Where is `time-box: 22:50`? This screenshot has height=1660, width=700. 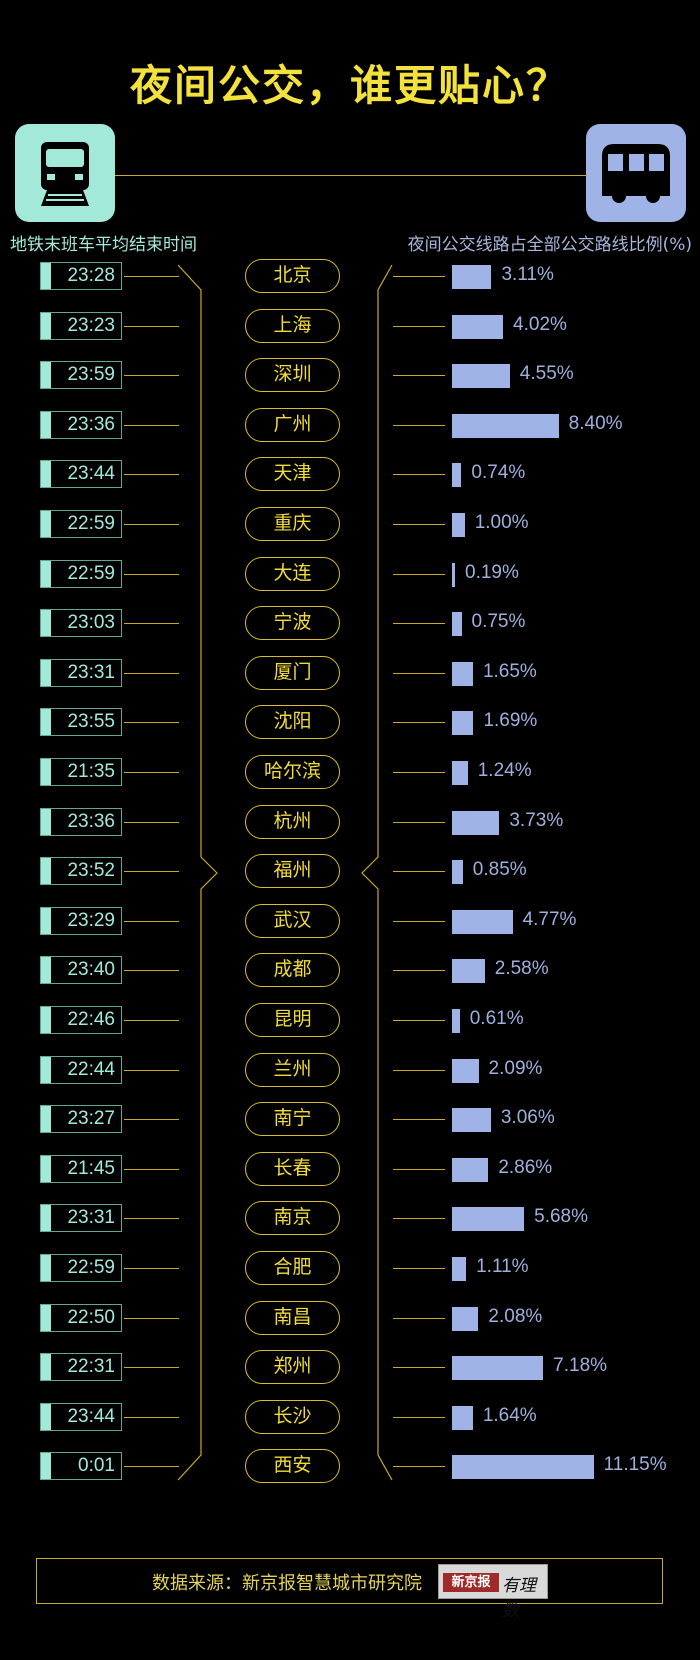 time-box: 22:50 is located at coordinates (81, 1317).